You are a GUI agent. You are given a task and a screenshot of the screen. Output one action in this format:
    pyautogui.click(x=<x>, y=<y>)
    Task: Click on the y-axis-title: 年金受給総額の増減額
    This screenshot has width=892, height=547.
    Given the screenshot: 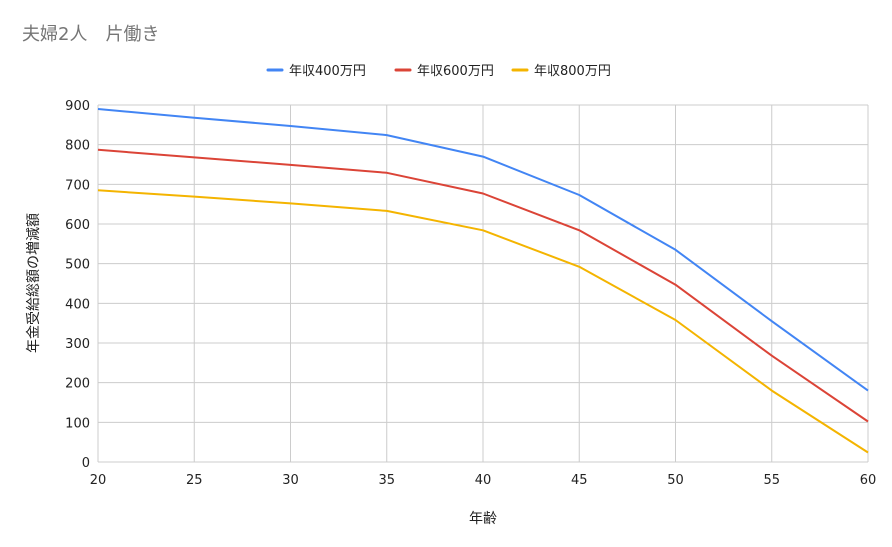 What is the action you would take?
    pyautogui.click(x=33, y=283)
    